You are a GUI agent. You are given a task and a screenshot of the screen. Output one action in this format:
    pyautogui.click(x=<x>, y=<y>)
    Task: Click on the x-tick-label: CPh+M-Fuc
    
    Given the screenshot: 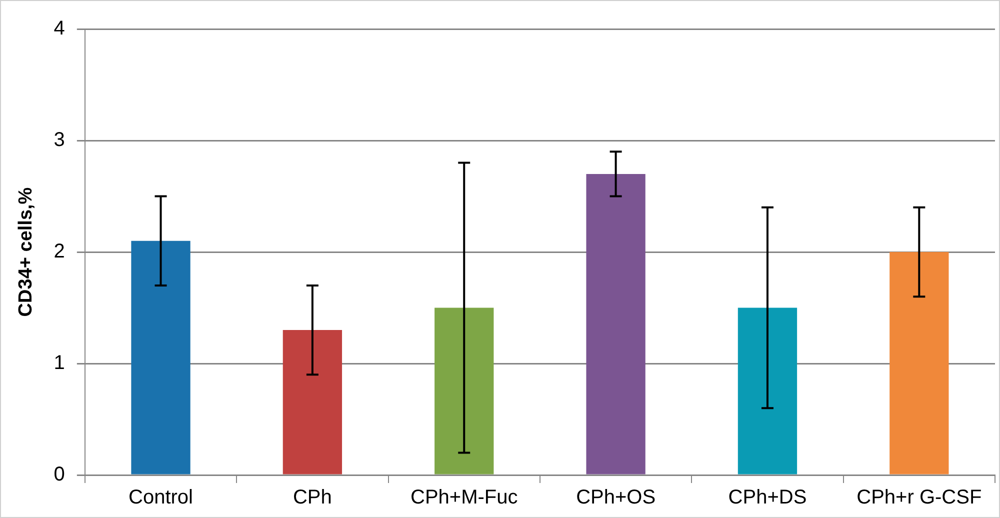 What is the action you would take?
    pyautogui.click(x=464, y=497)
    